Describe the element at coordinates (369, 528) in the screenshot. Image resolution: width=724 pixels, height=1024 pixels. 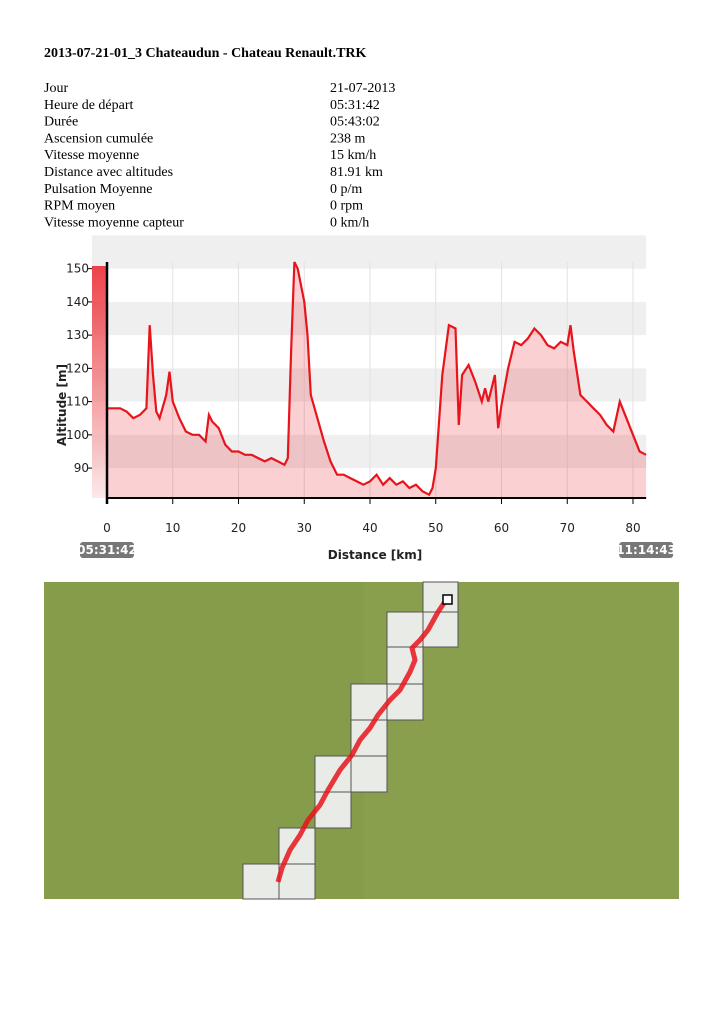
I see `x-tick-label: 40` at that location.